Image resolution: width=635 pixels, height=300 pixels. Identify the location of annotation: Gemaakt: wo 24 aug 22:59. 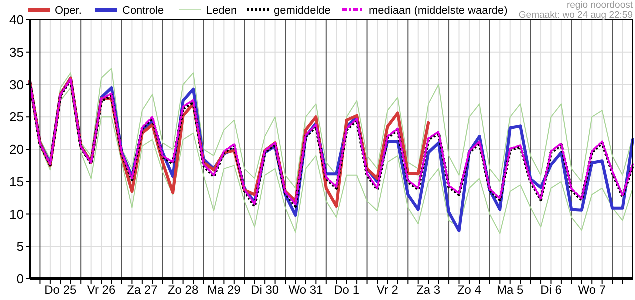
(575, 15).